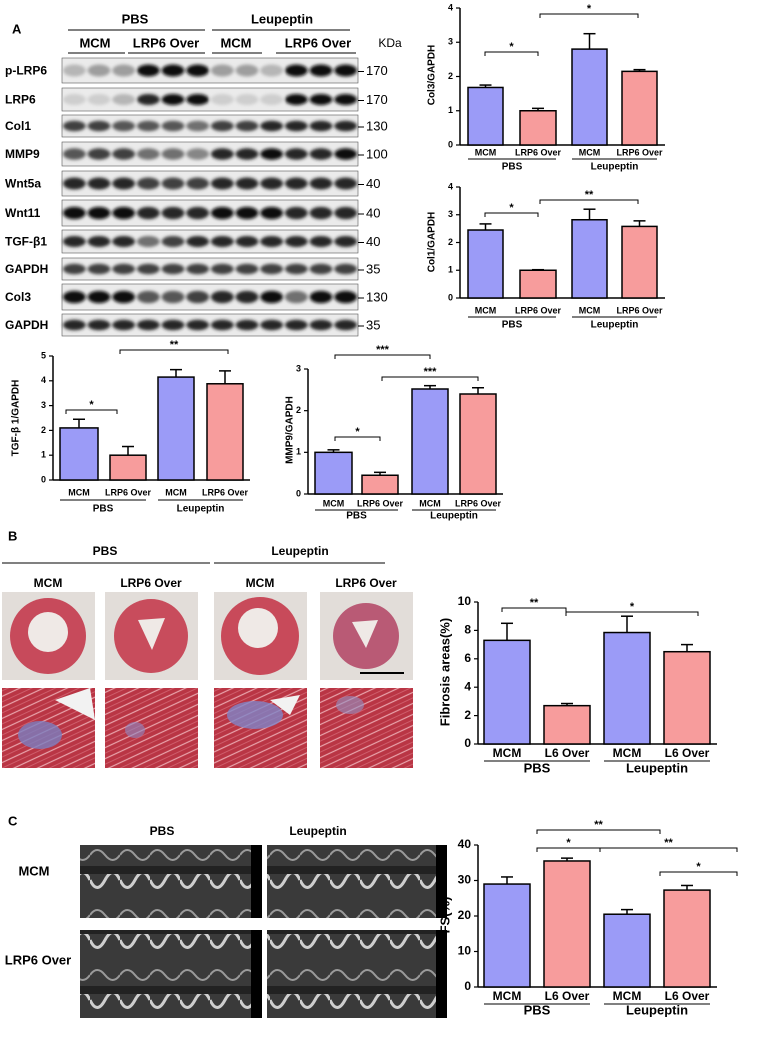 The height and width of the screenshot is (1038, 763). I want to click on group-label: PBS, so click(356, 516).